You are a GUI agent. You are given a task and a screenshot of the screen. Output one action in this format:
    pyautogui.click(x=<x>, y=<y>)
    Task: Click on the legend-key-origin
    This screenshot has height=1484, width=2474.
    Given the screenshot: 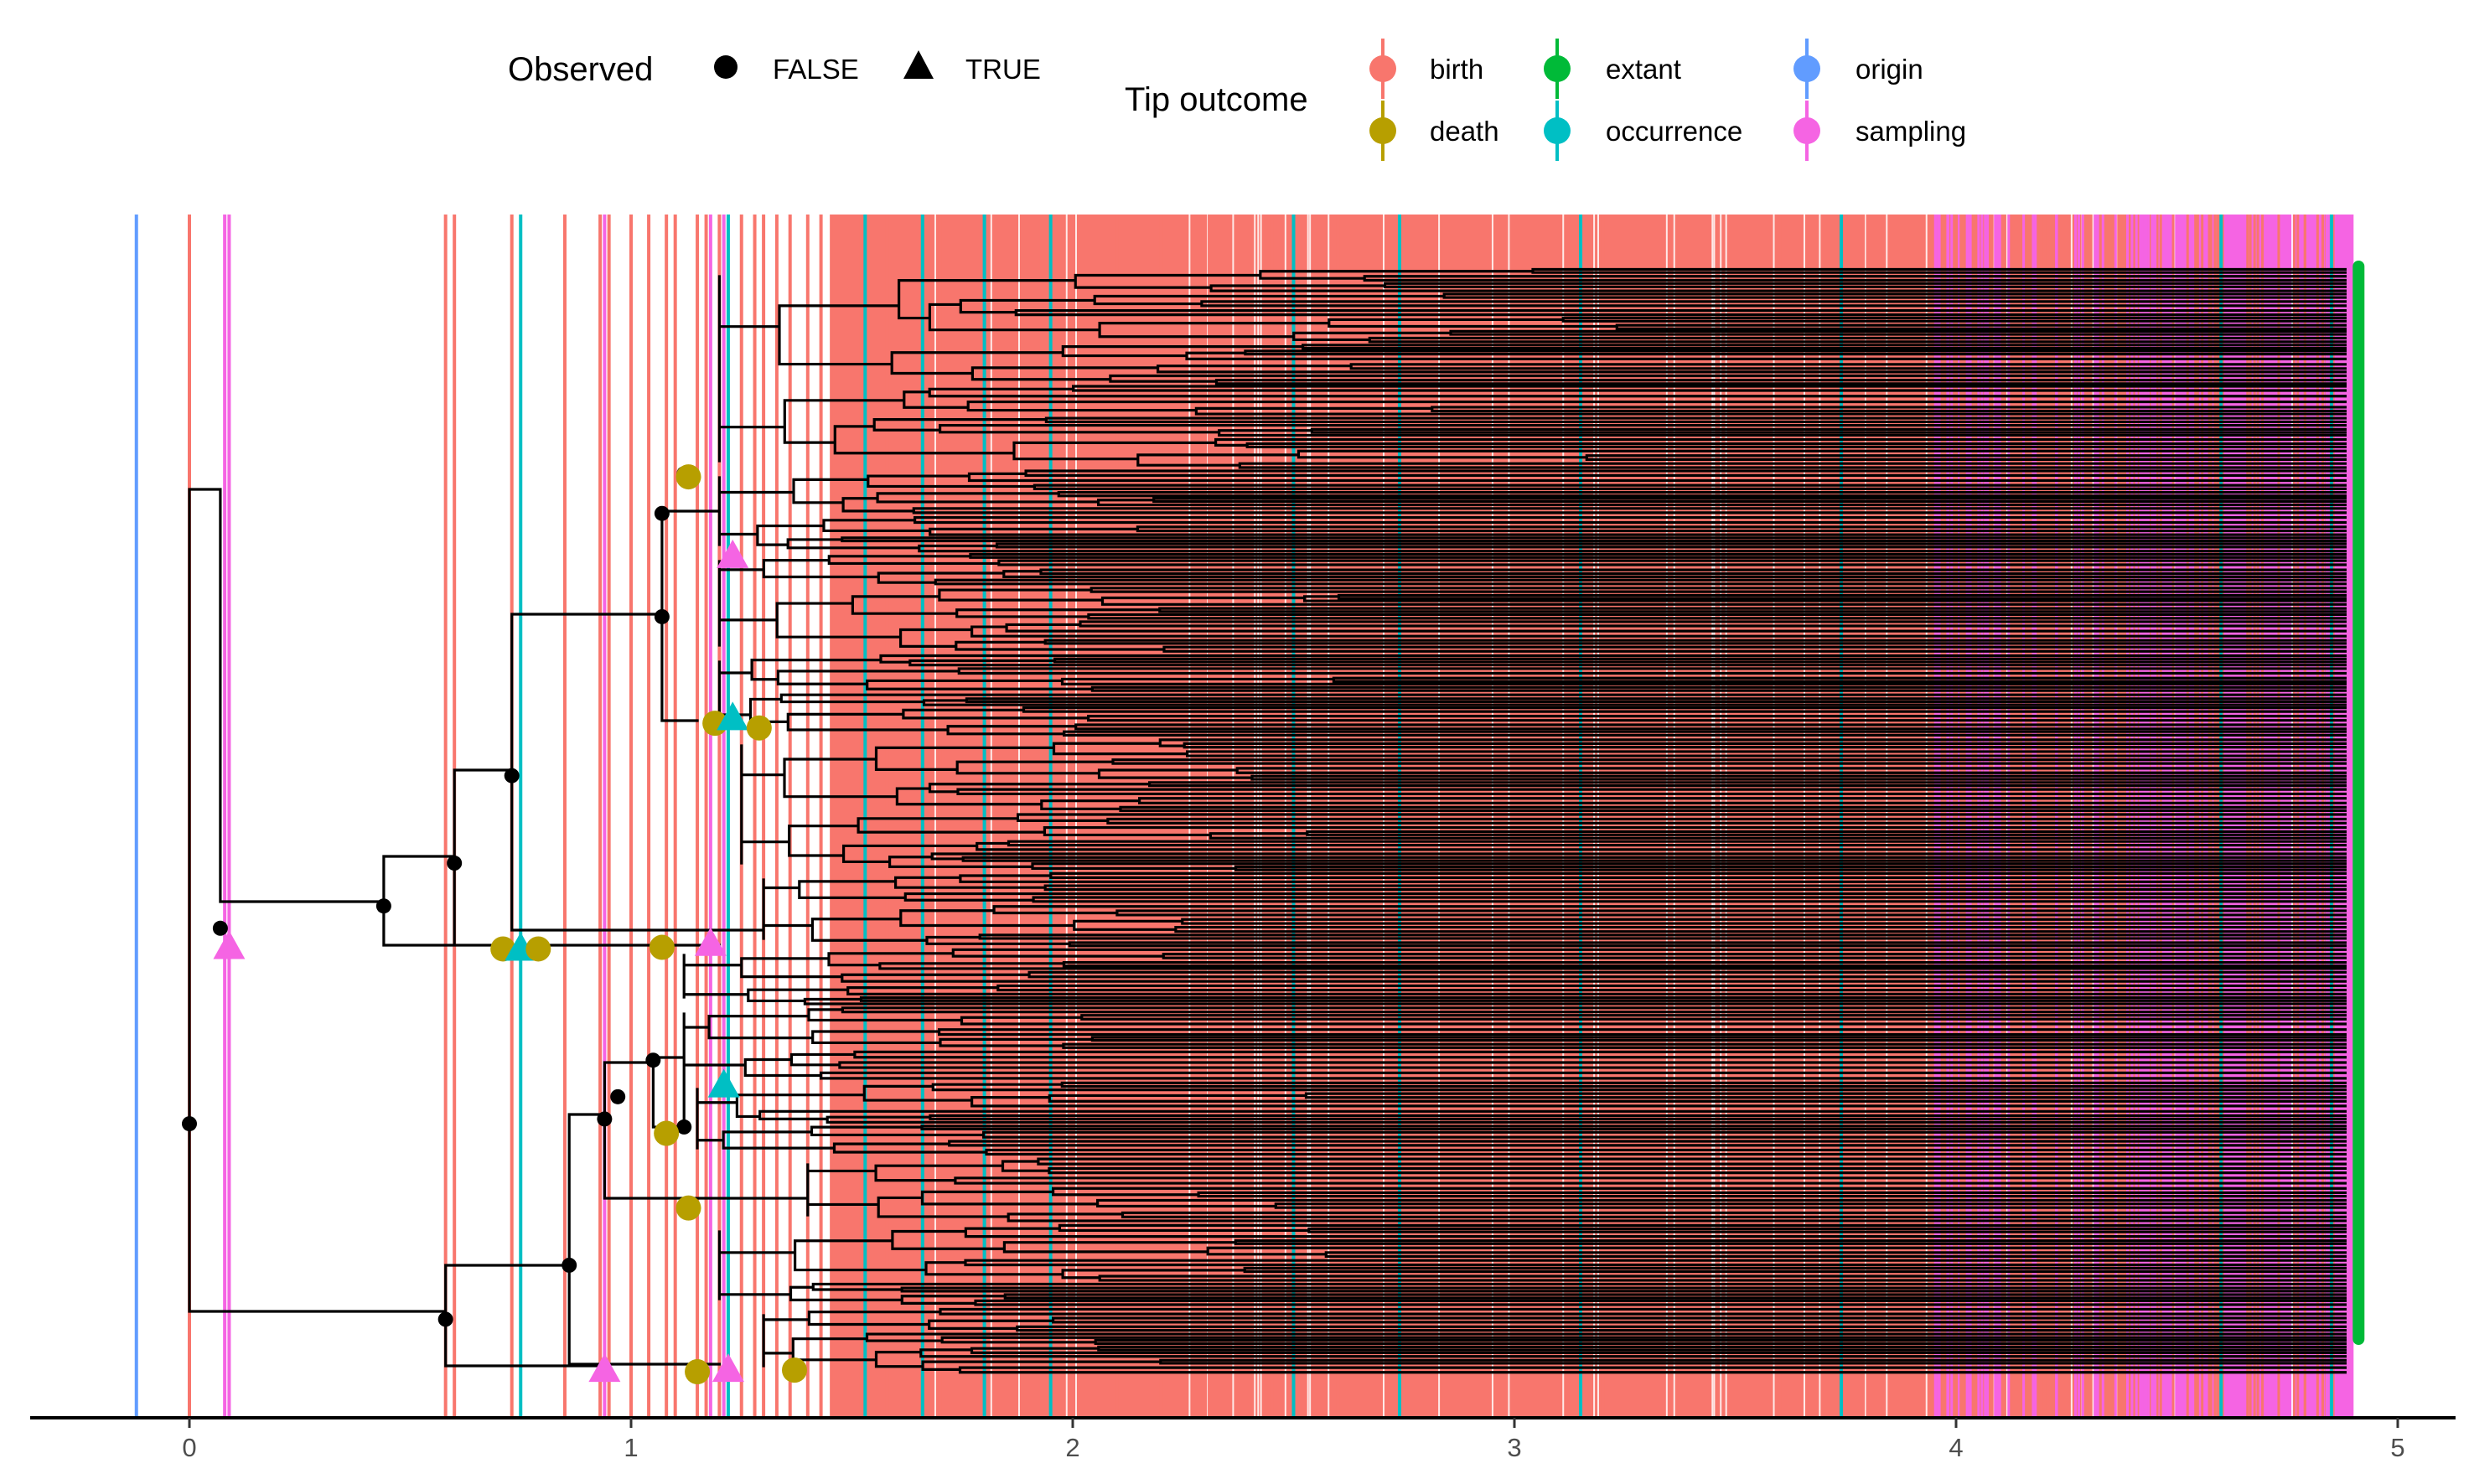 What is the action you would take?
    pyautogui.click(x=1806, y=68)
    